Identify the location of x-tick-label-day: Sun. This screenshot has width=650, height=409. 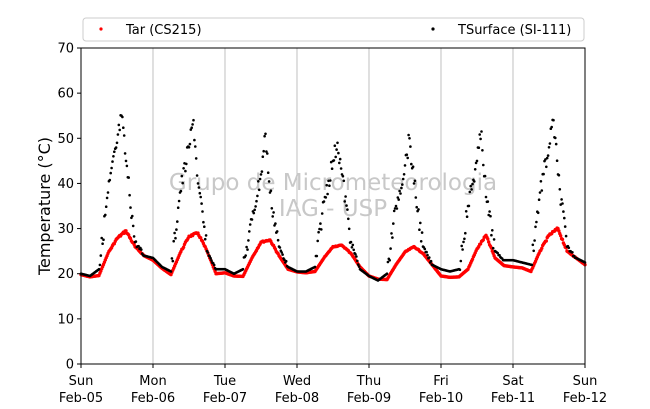
(81, 381).